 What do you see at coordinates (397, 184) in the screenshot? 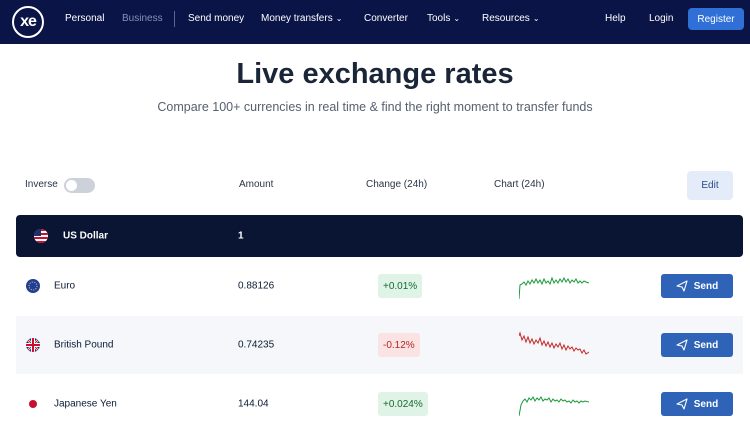
I see `change-header: Change (24h)` at bounding box center [397, 184].